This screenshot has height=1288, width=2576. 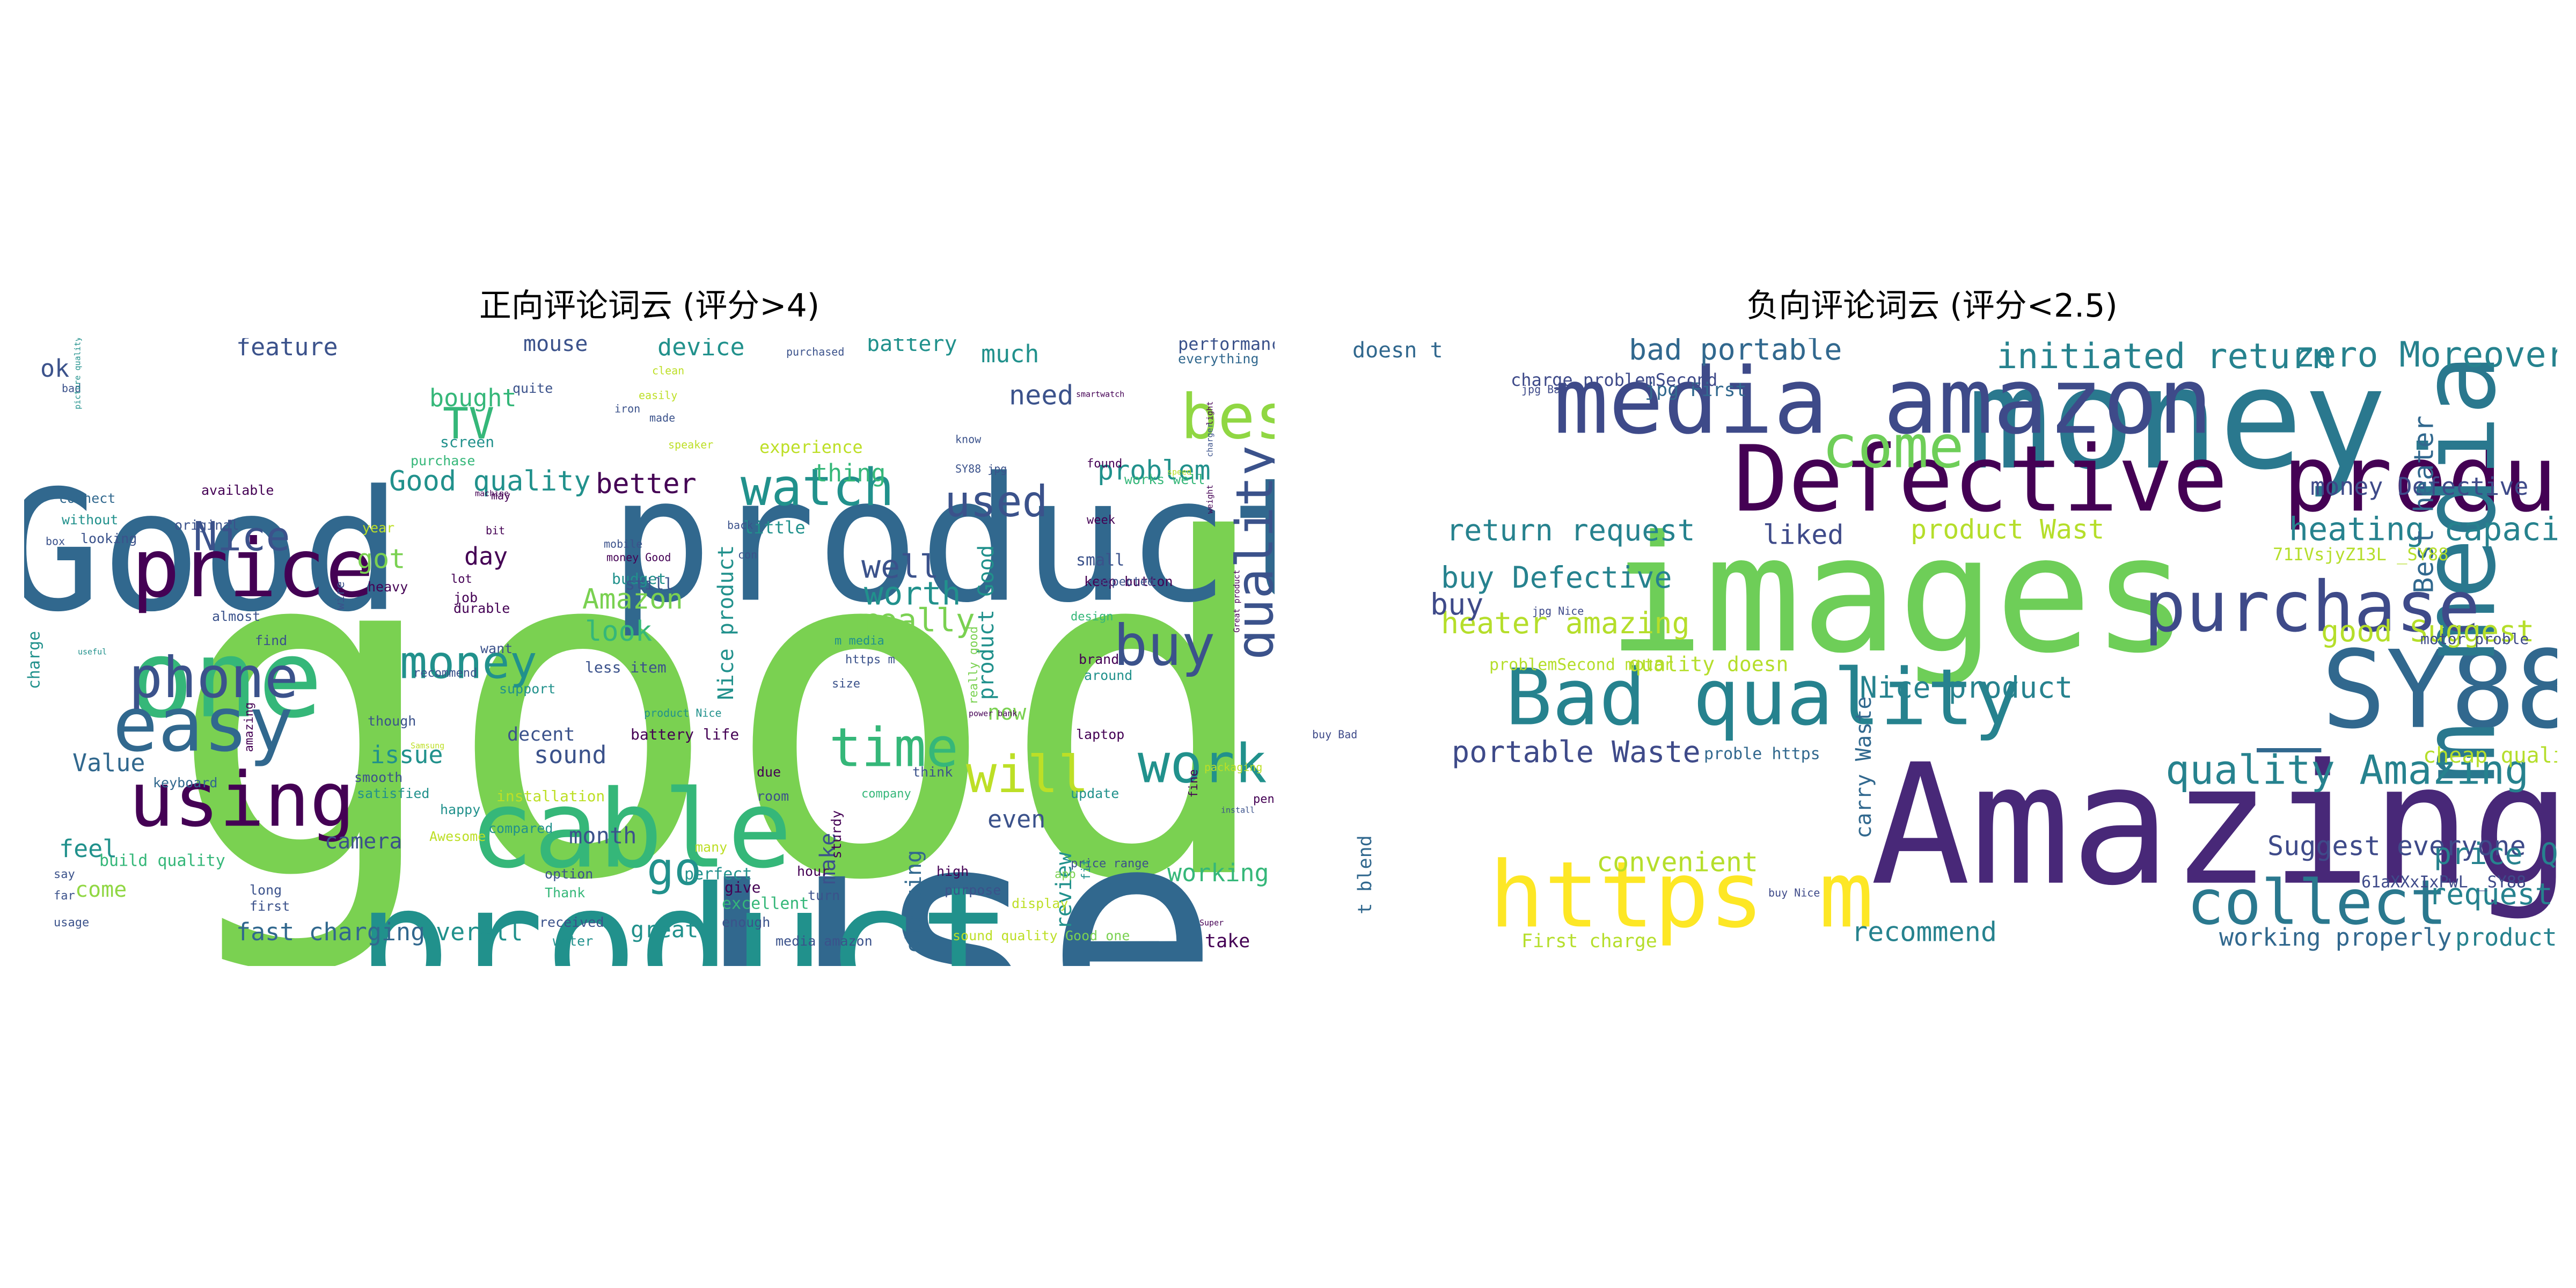 I want to click on cloud-word-option: option, so click(x=569, y=874).